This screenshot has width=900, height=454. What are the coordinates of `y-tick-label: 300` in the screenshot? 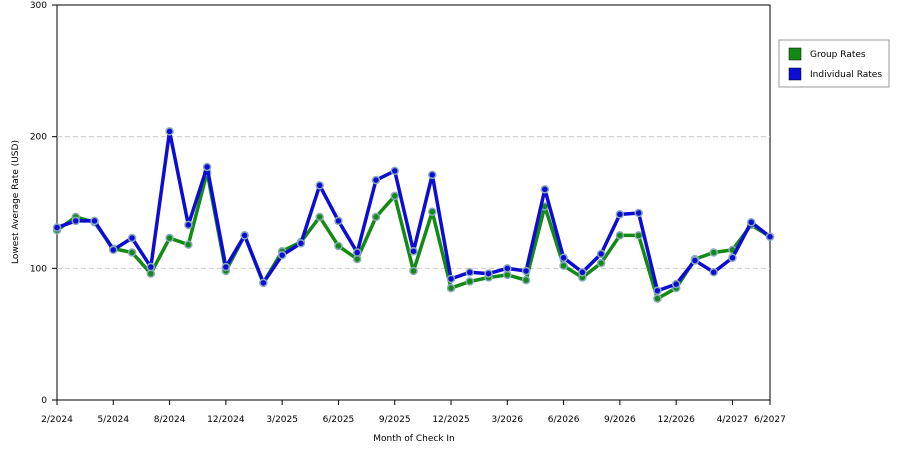 It's located at (38, 6).